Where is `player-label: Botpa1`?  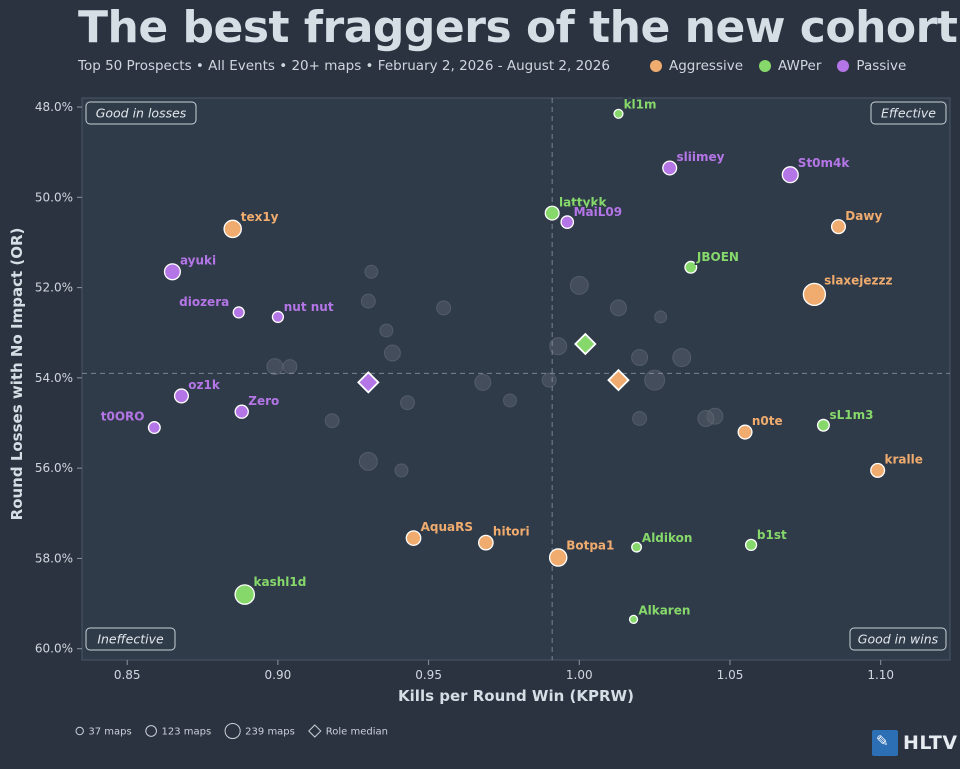 player-label: Botpa1 is located at coordinates (590, 546).